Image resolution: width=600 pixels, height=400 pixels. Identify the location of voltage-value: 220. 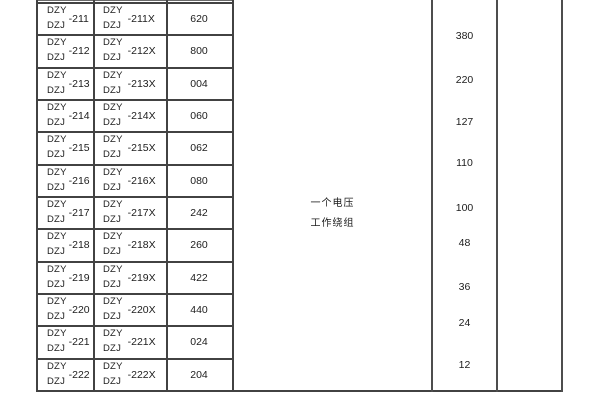
(464, 80).